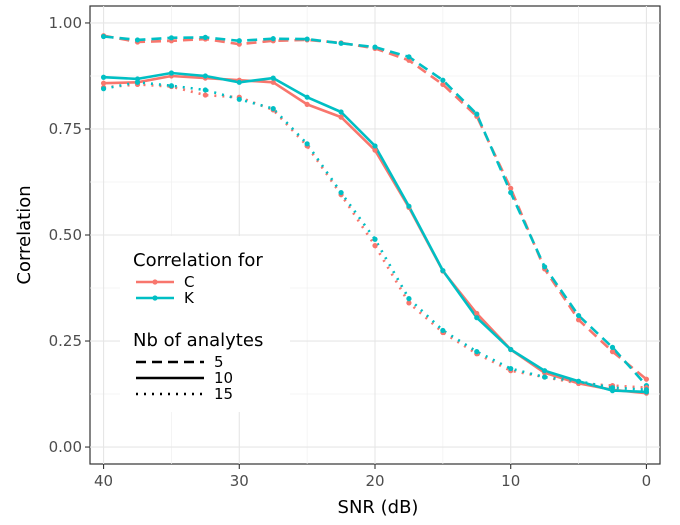 This screenshot has width=680, height=525. I want to click on color-legend-entries: CK, so click(165, 290).